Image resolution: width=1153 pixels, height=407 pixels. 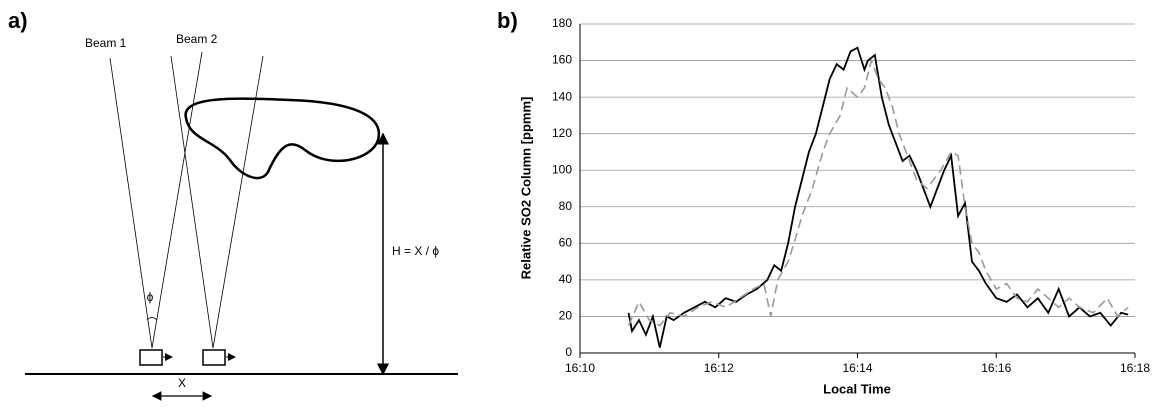 I want to click on x-tick-label: 16:12, so click(x=719, y=368).